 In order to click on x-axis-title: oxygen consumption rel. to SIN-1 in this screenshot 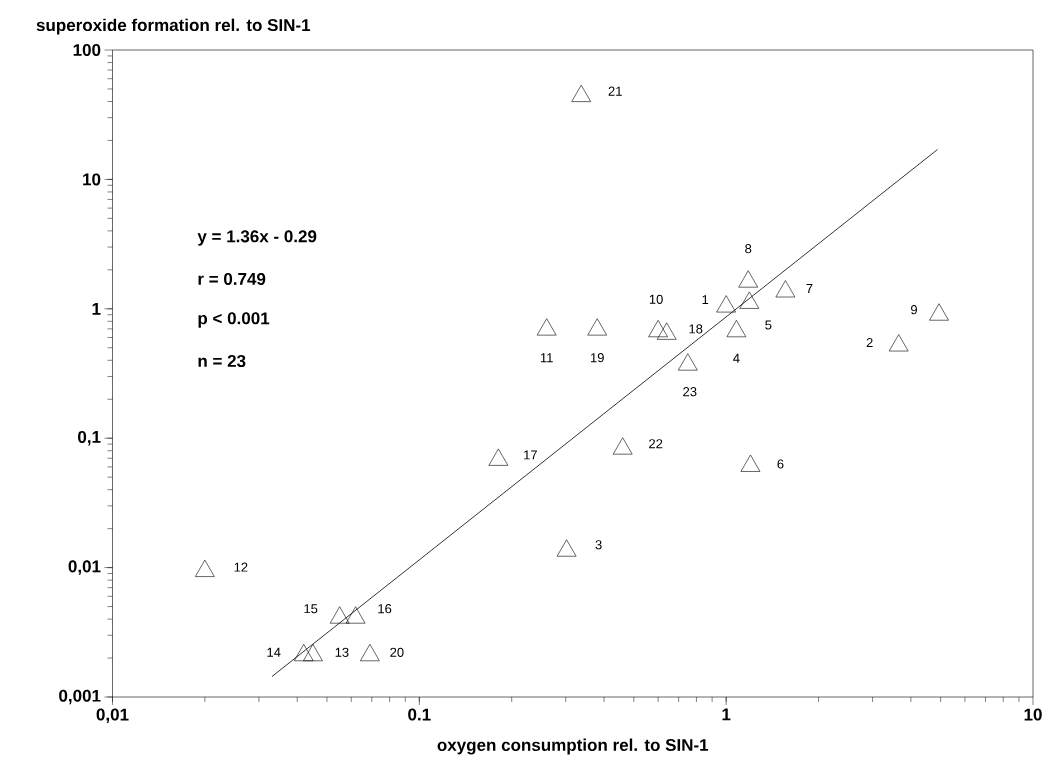, I will do `click(573, 746)`.